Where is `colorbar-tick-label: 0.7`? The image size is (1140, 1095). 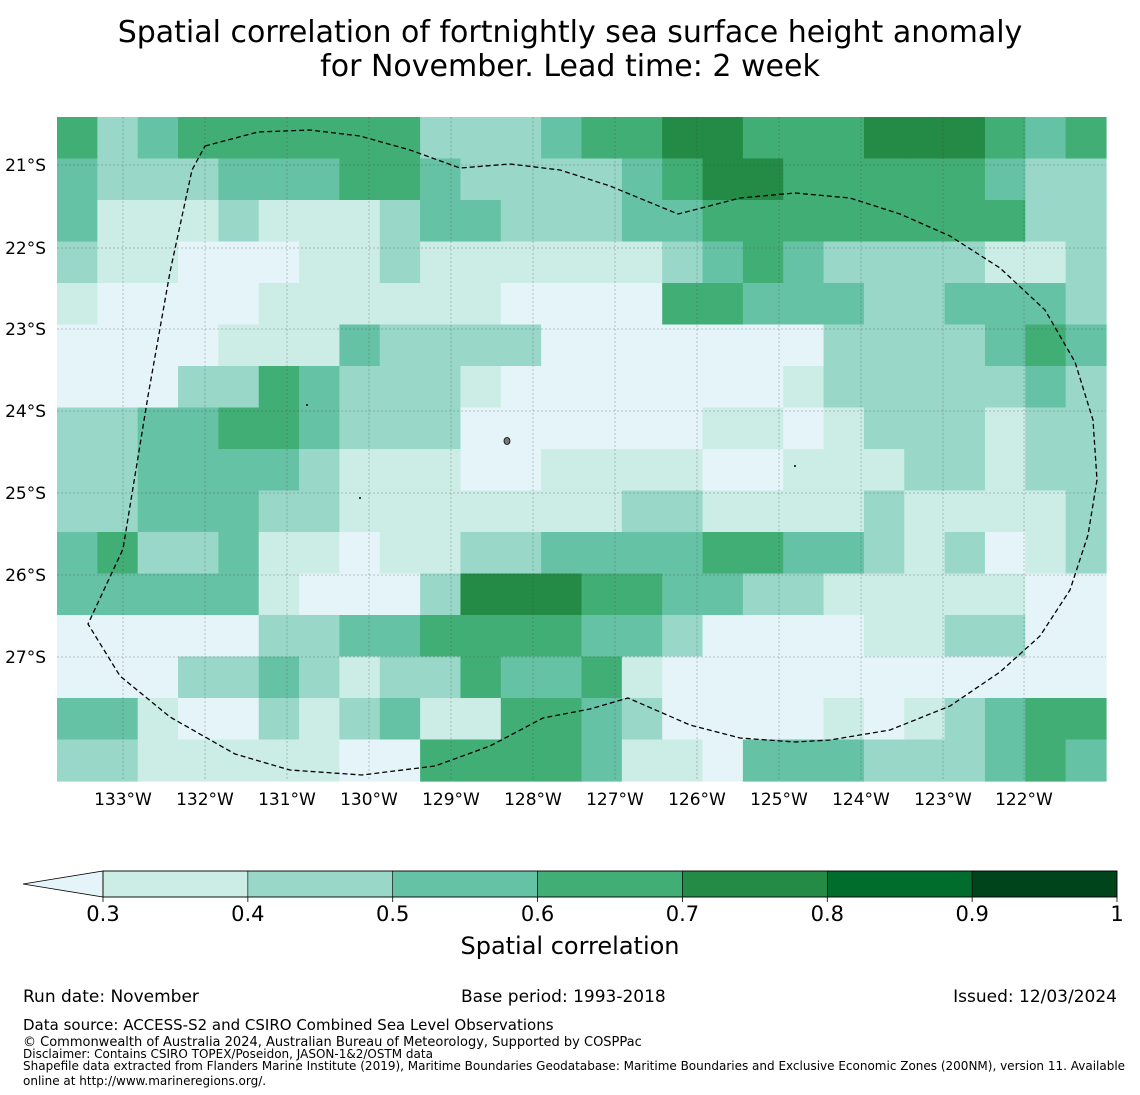
colorbar-tick-label: 0.7 is located at coordinates (682, 914).